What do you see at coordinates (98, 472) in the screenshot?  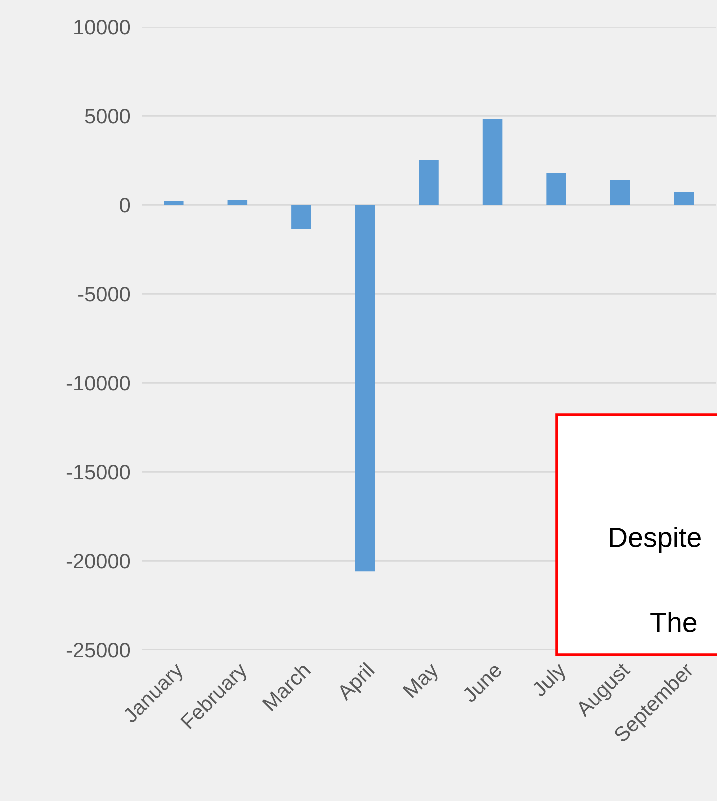 I see `y-tick-label: -15000` at bounding box center [98, 472].